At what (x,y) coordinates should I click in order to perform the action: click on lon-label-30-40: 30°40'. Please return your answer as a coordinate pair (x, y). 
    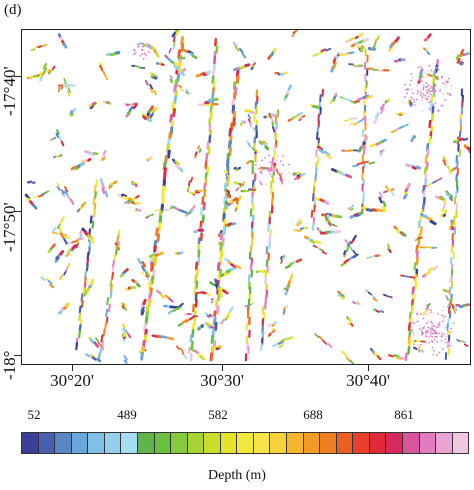
    Looking at the image, I should click on (368, 380).